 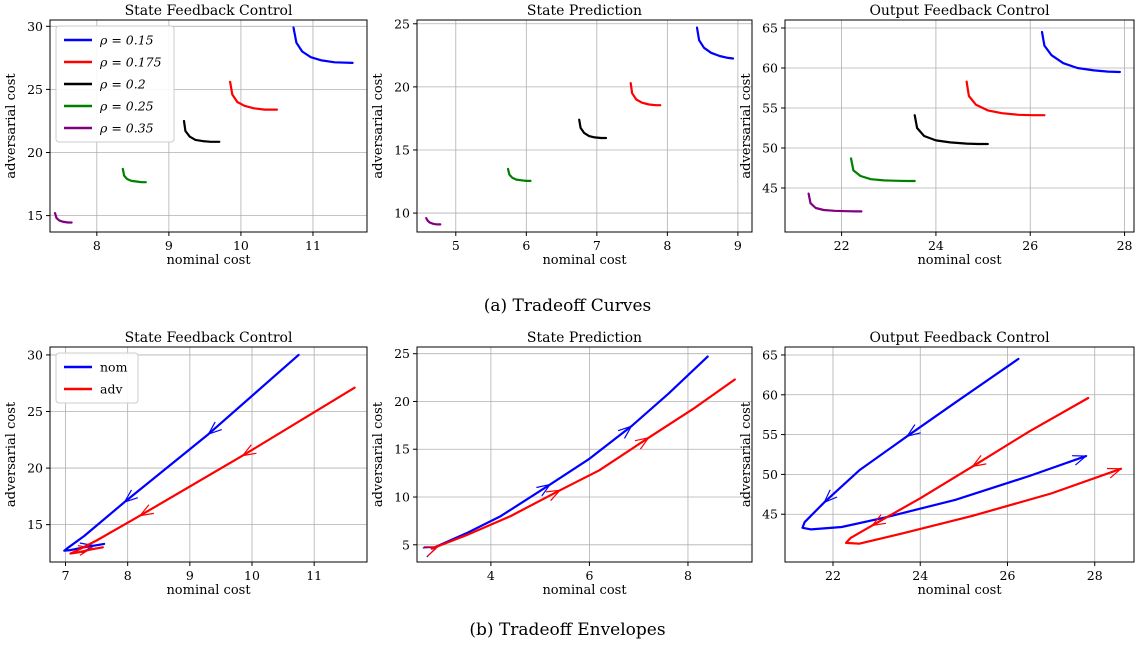 What do you see at coordinates (35, 26) in the screenshot?
I see `y-tick-label: 30` at bounding box center [35, 26].